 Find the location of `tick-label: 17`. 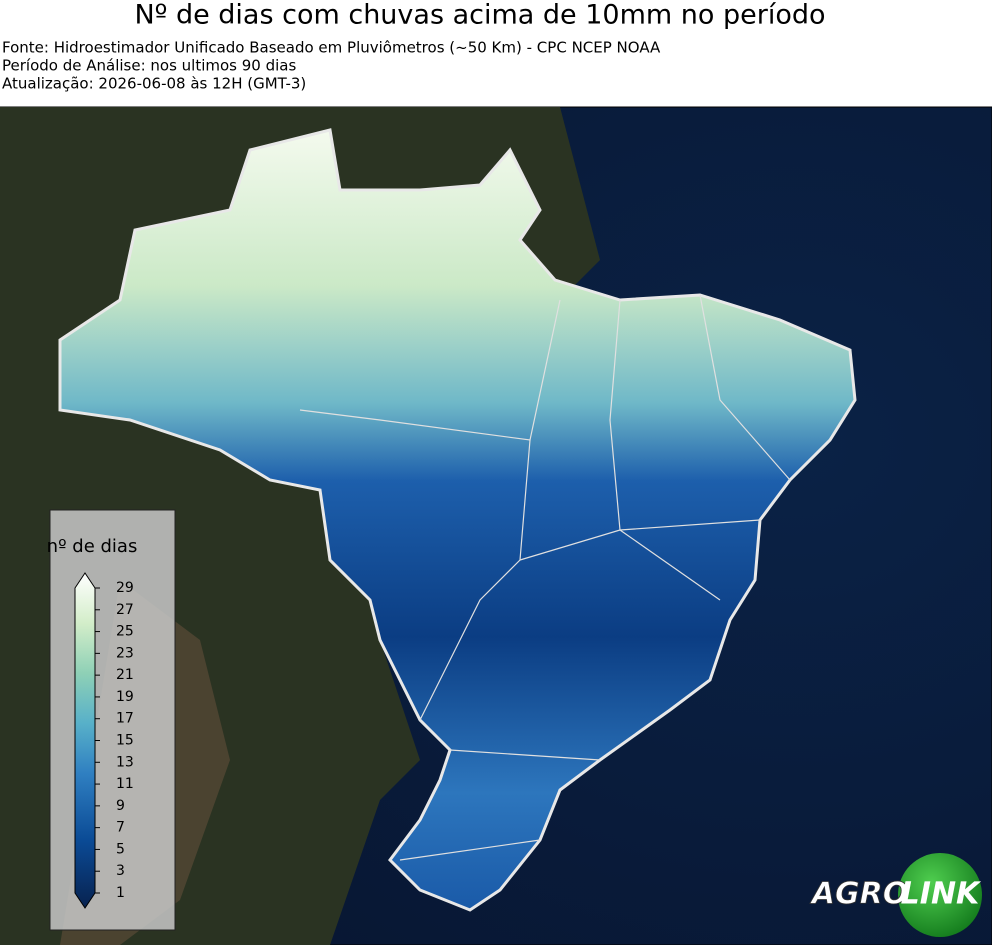

tick-label: 17 is located at coordinates (125, 719).